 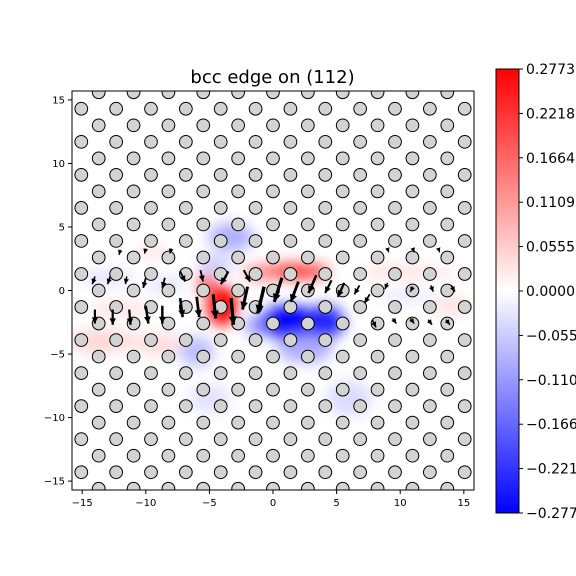 I want to click on colorbar-gradient, so click(x=507, y=291).